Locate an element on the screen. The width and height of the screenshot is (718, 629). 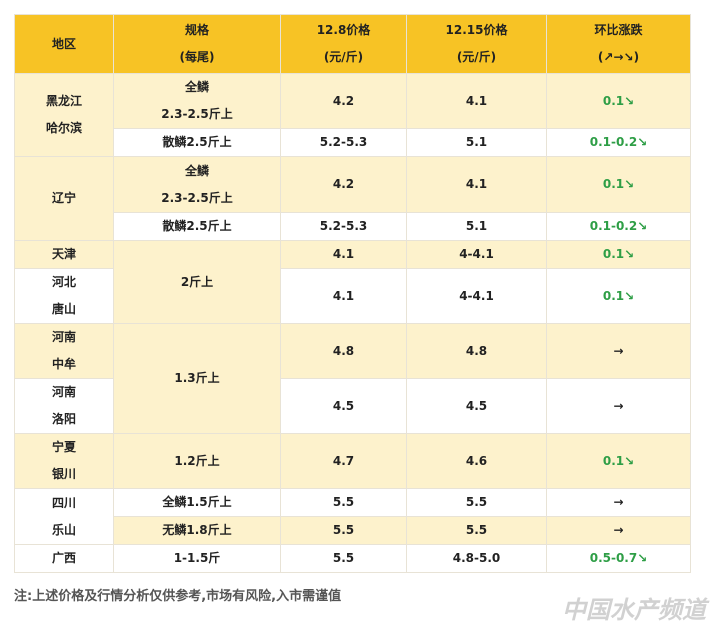
note: 注:上述价格及行情分析仅供参考,市场有风险,入市需谨值 is located at coordinates (178, 596).